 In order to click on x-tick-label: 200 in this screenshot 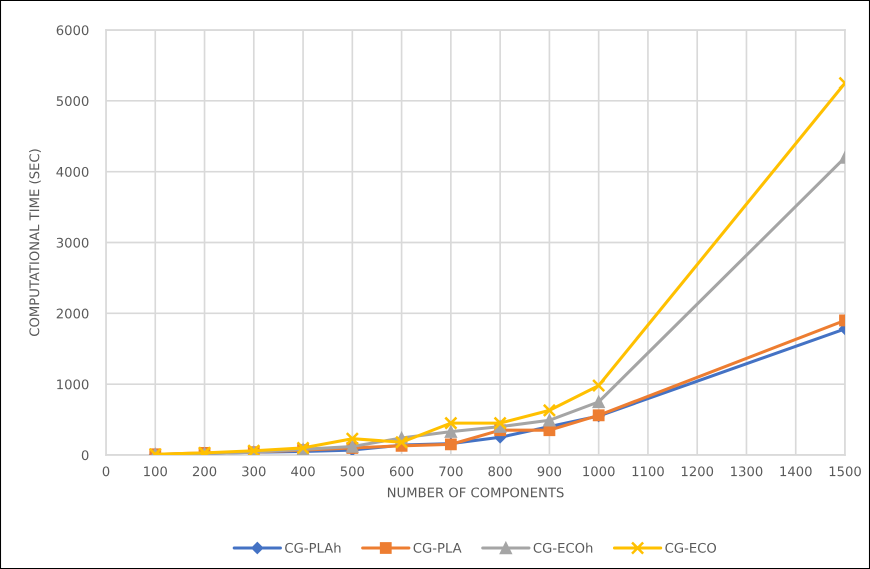, I will do `click(204, 471)`.